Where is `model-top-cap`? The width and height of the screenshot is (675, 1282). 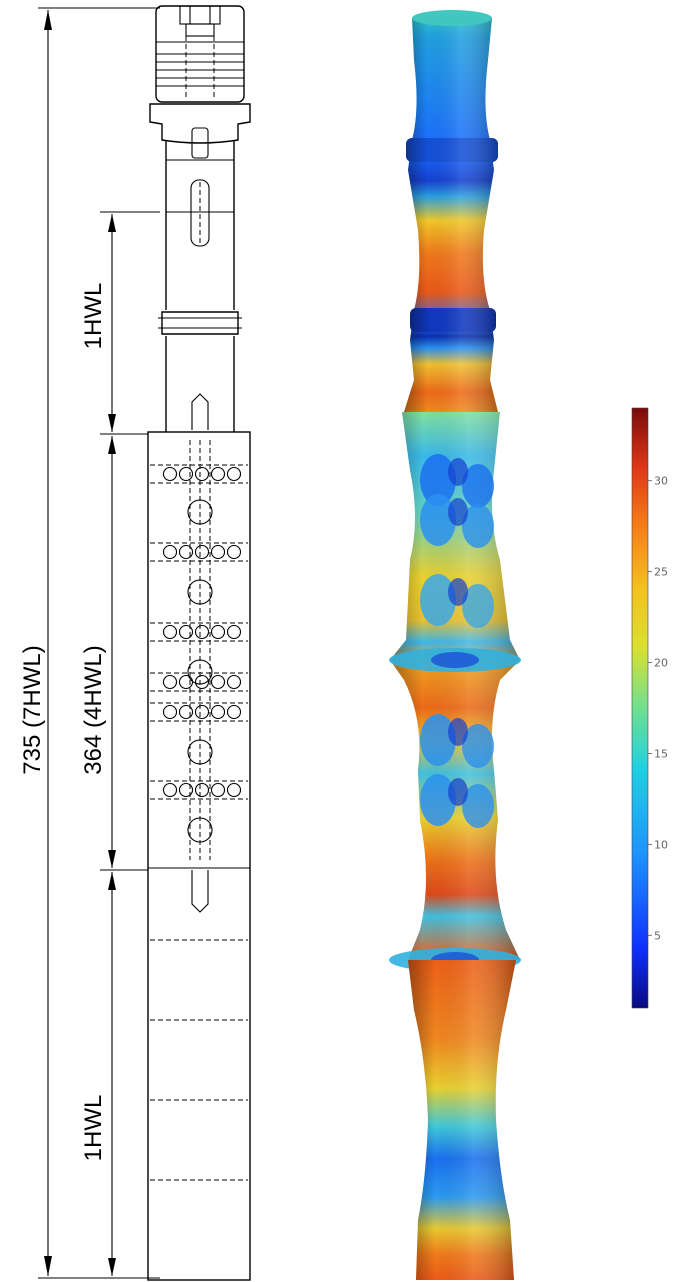 model-top-cap is located at coordinates (452, 18).